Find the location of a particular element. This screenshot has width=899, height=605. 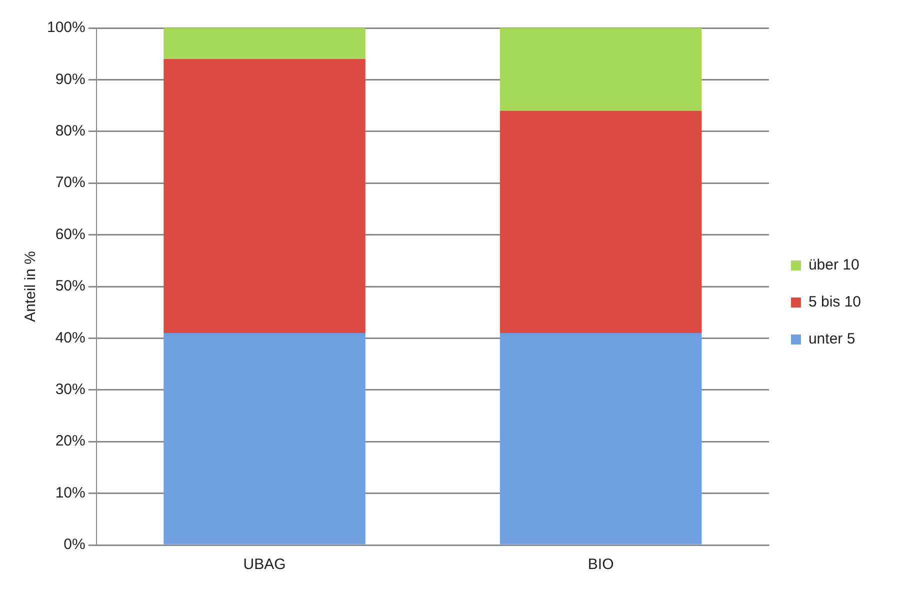

y-tick-label: 30% is located at coordinates (70, 389).